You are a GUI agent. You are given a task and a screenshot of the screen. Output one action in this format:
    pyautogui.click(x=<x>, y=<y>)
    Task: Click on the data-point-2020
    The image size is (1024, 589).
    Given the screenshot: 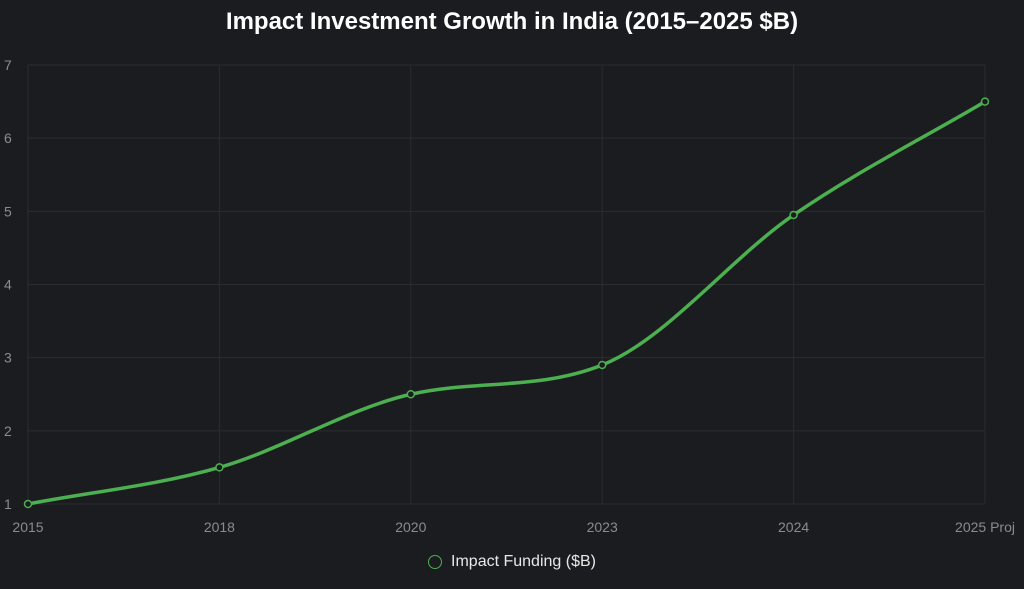 What is the action you would take?
    pyautogui.click(x=411, y=394)
    